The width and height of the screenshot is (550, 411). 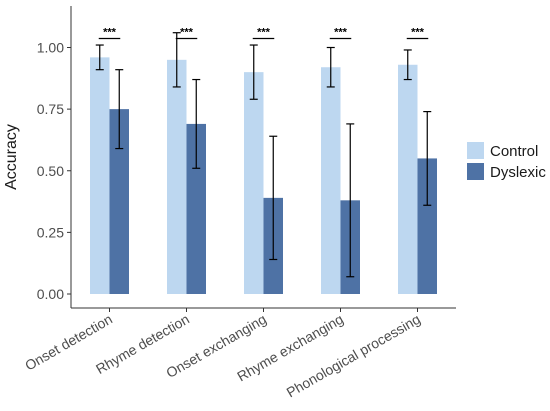 I want to click on y-axis-title: Accuracy, so click(x=11, y=157).